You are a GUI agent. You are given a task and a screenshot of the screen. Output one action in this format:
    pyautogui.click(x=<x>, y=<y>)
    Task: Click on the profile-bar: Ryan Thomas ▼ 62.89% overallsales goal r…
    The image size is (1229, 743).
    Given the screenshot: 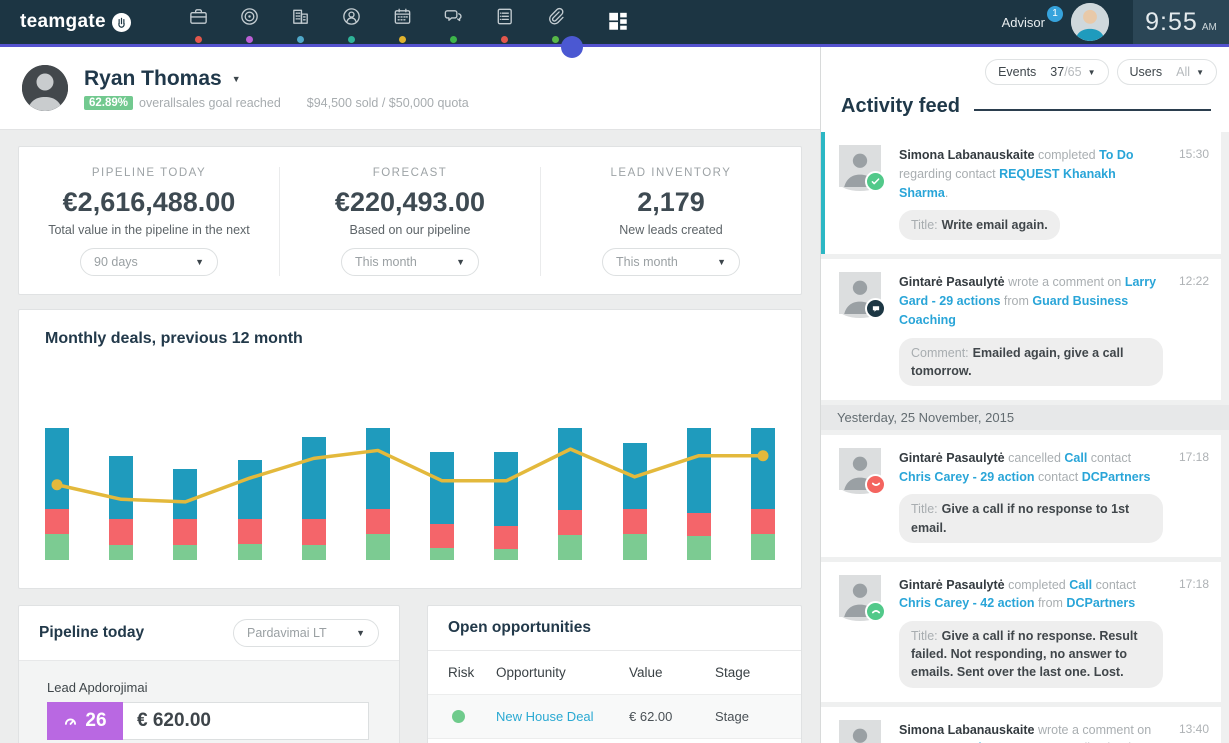 What is the action you would take?
    pyautogui.click(x=410, y=88)
    